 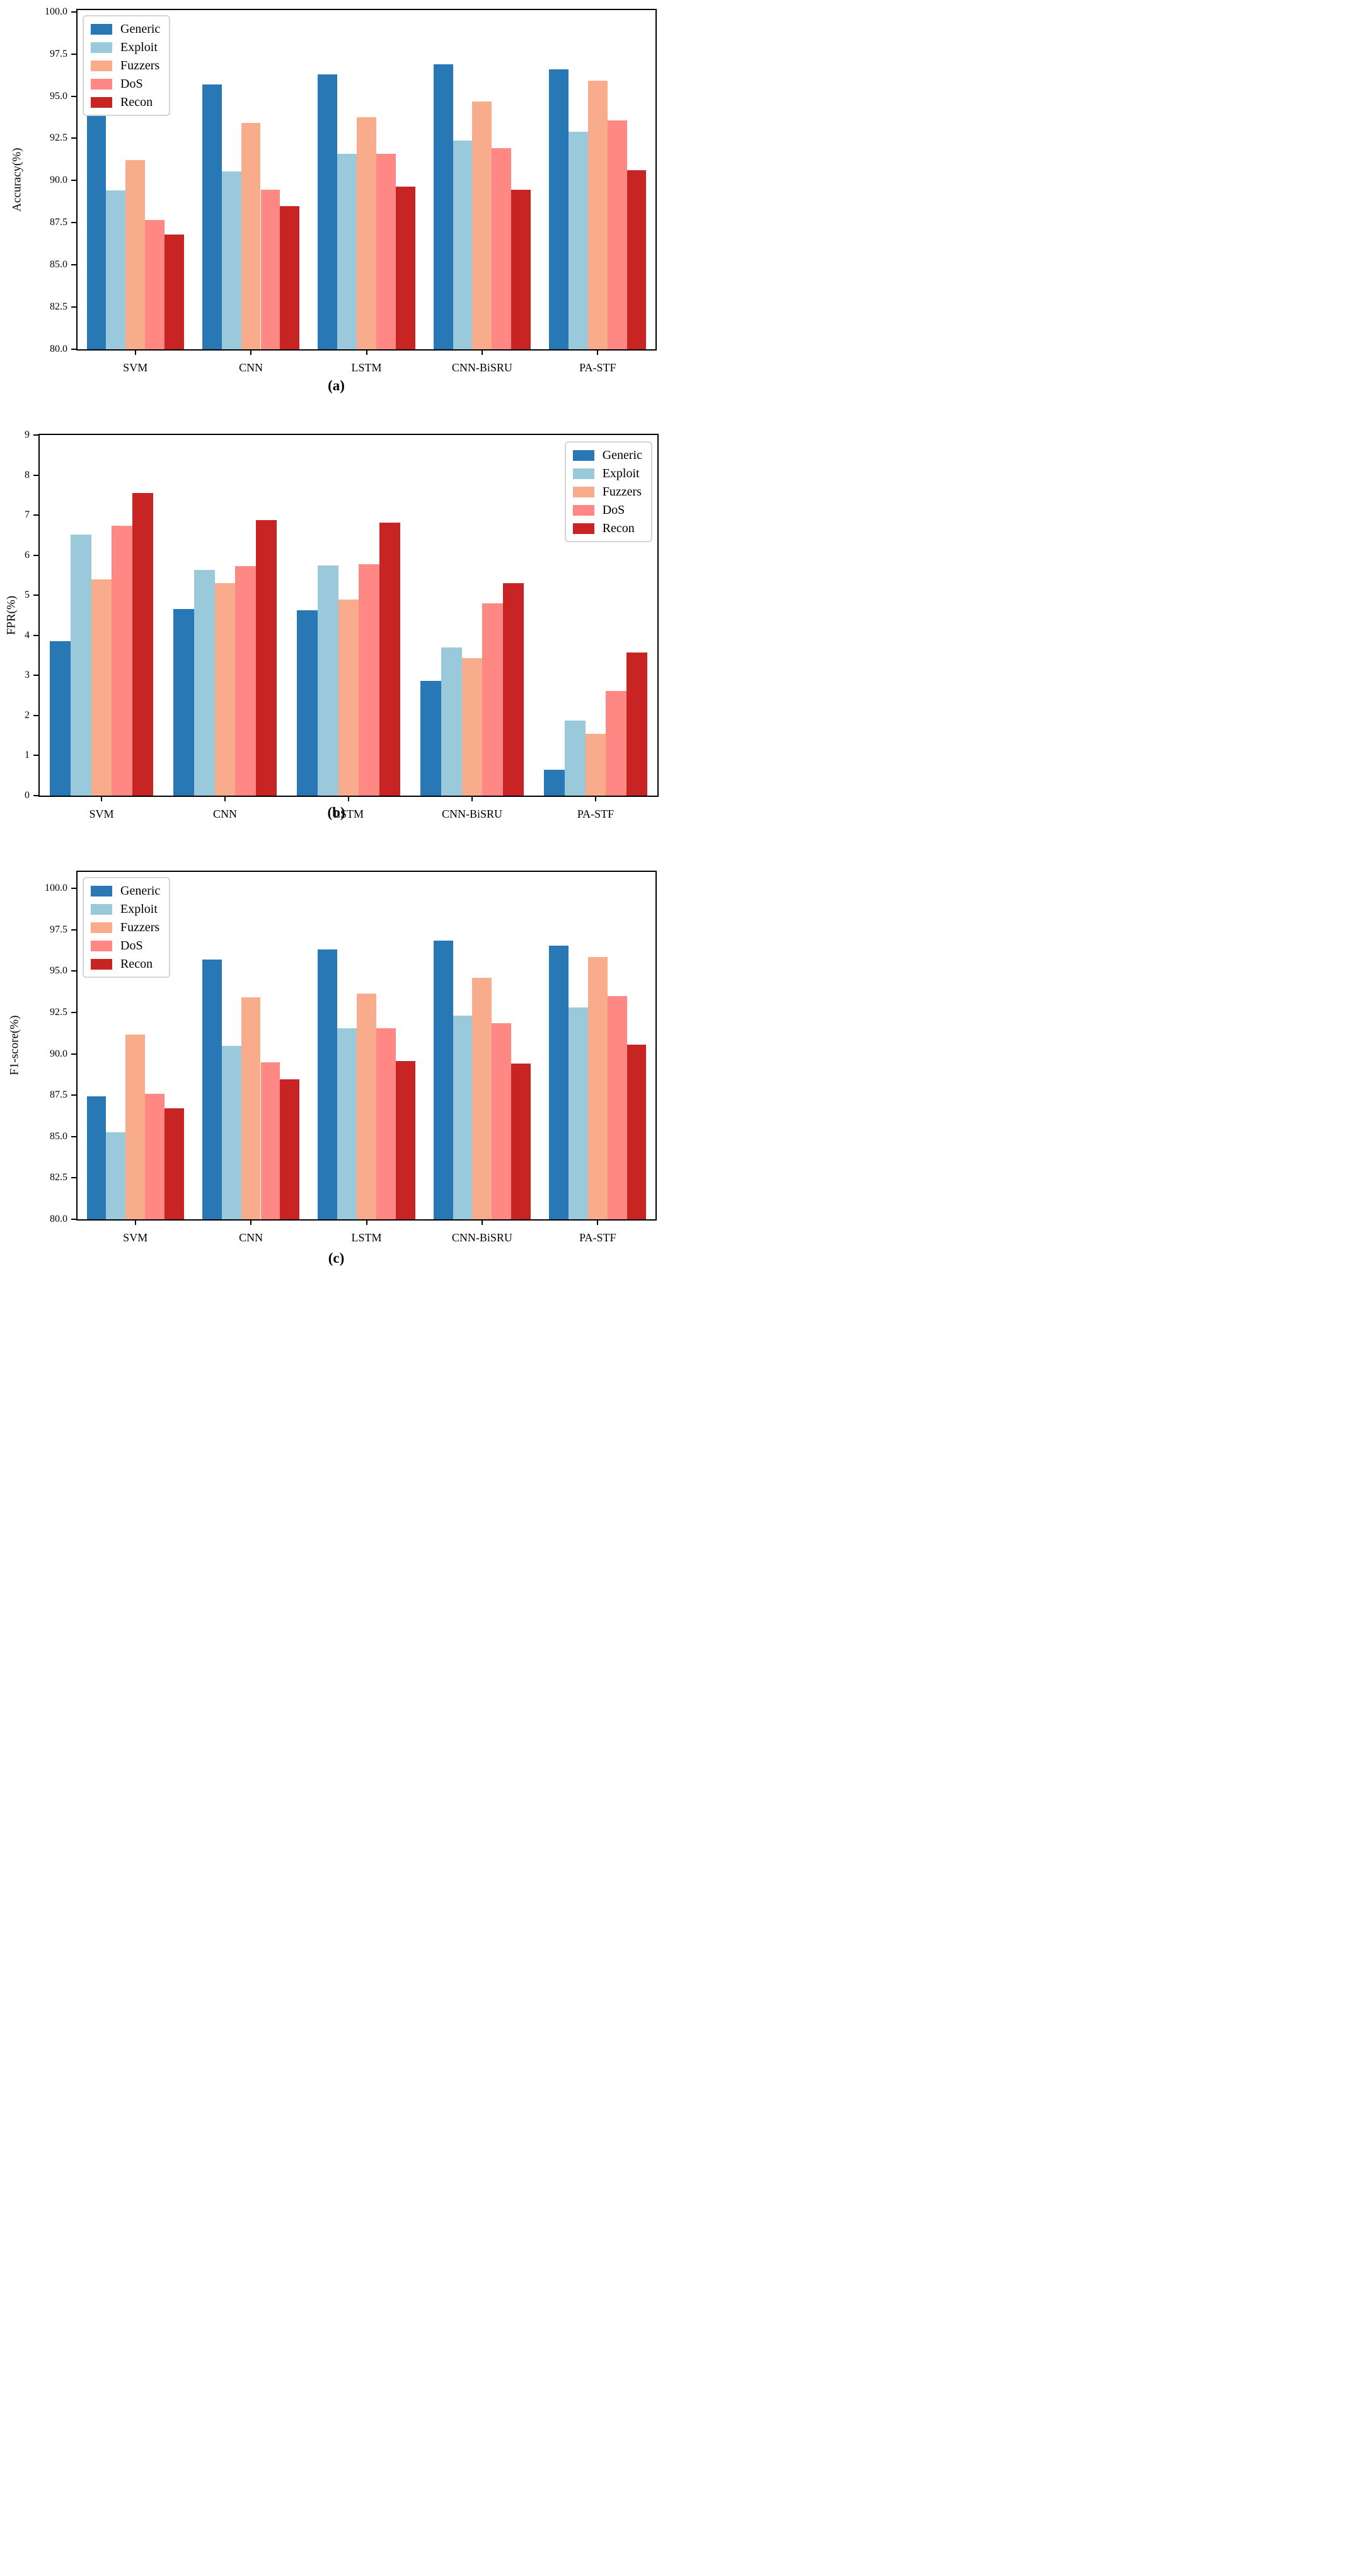 I want to click on bar-pa-stf-exploit, so click(x=579, y=1113).